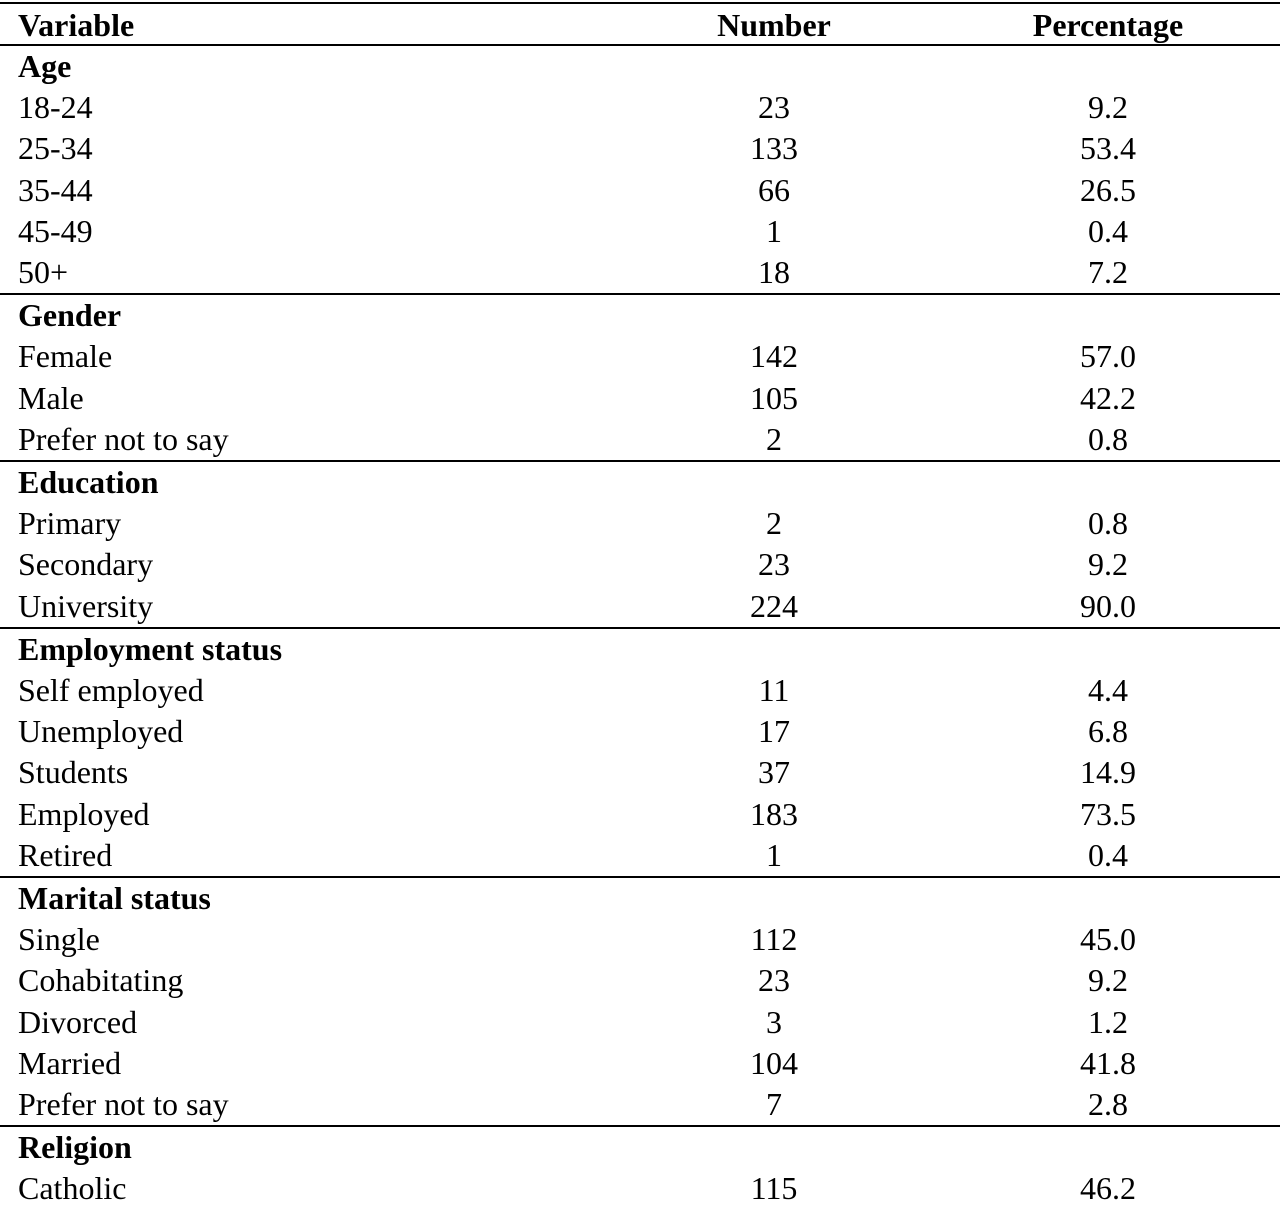 The height and width of the screenshot is (1209, 1280). I want to click on row-number: 133, so click(774, 148).